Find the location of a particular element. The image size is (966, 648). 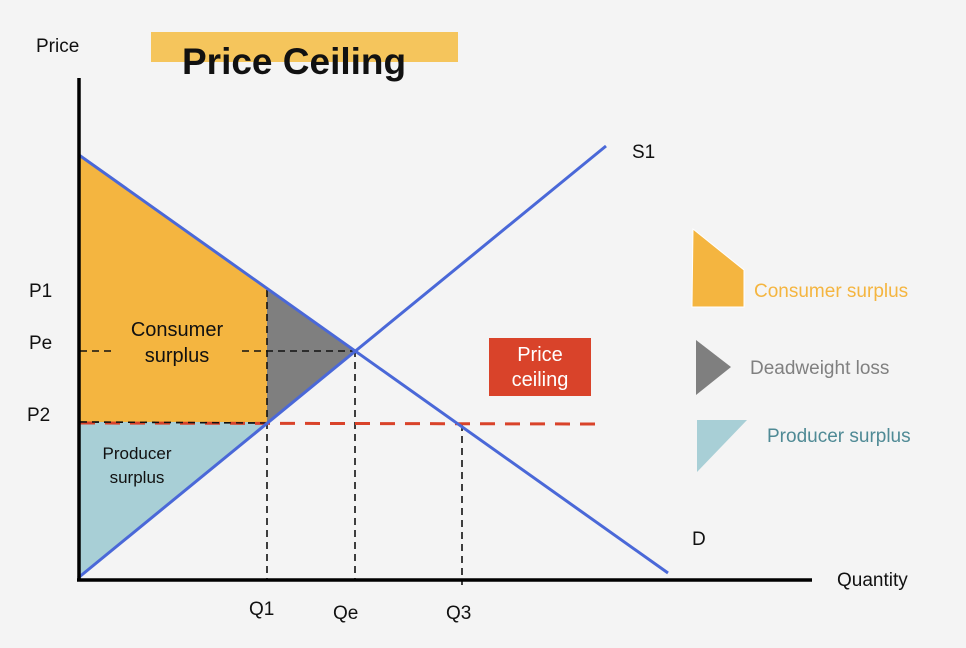

y-tick-p1: P1 is located at coordinates (41, 291).